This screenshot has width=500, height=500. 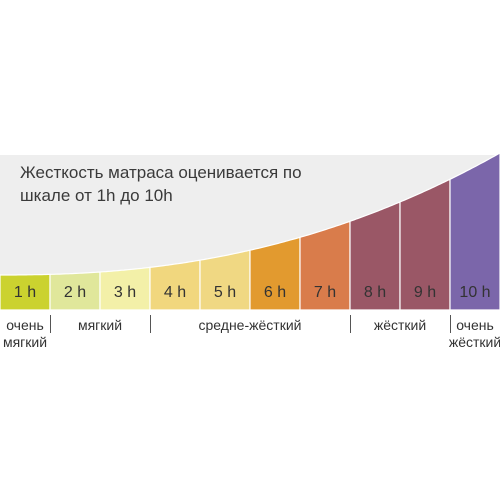 I want to click on category-label-4-line-1: жёсткий, so click(x=400, y=325).